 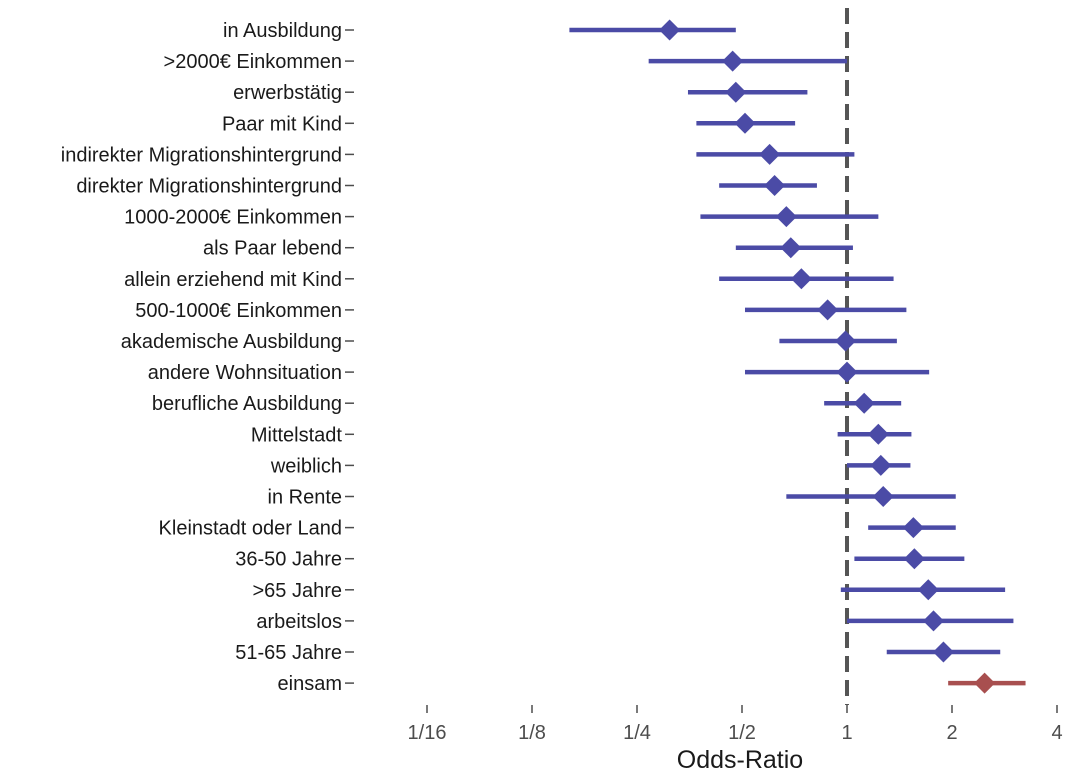 What do you see at coordinates (532, 733) in the screenshot?
I see `x-tick-label: 1/8` at bounding box center [532, 733].